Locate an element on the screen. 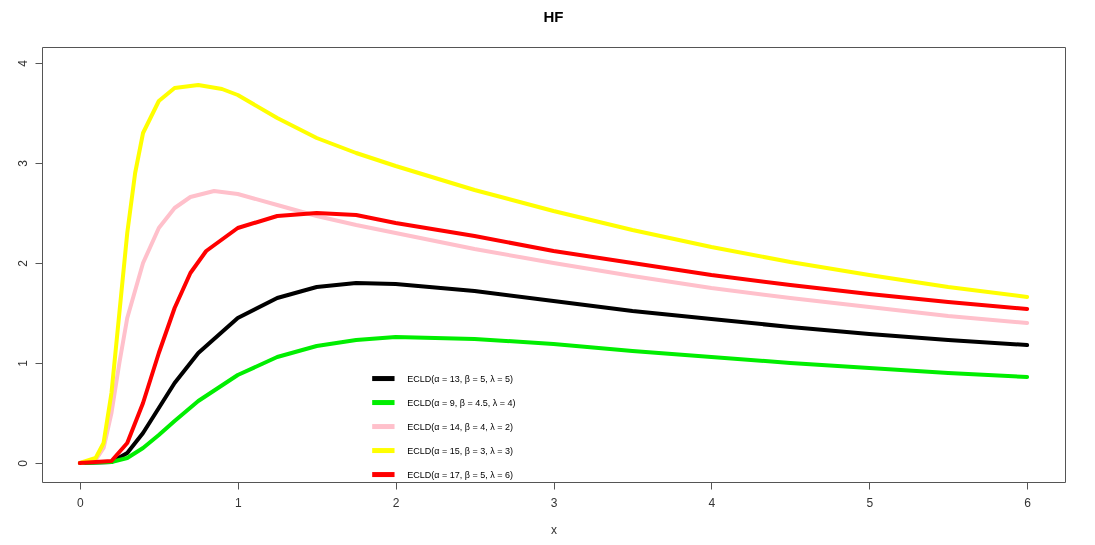  x-tick-label: 1 is located at coordinates (238, 502).